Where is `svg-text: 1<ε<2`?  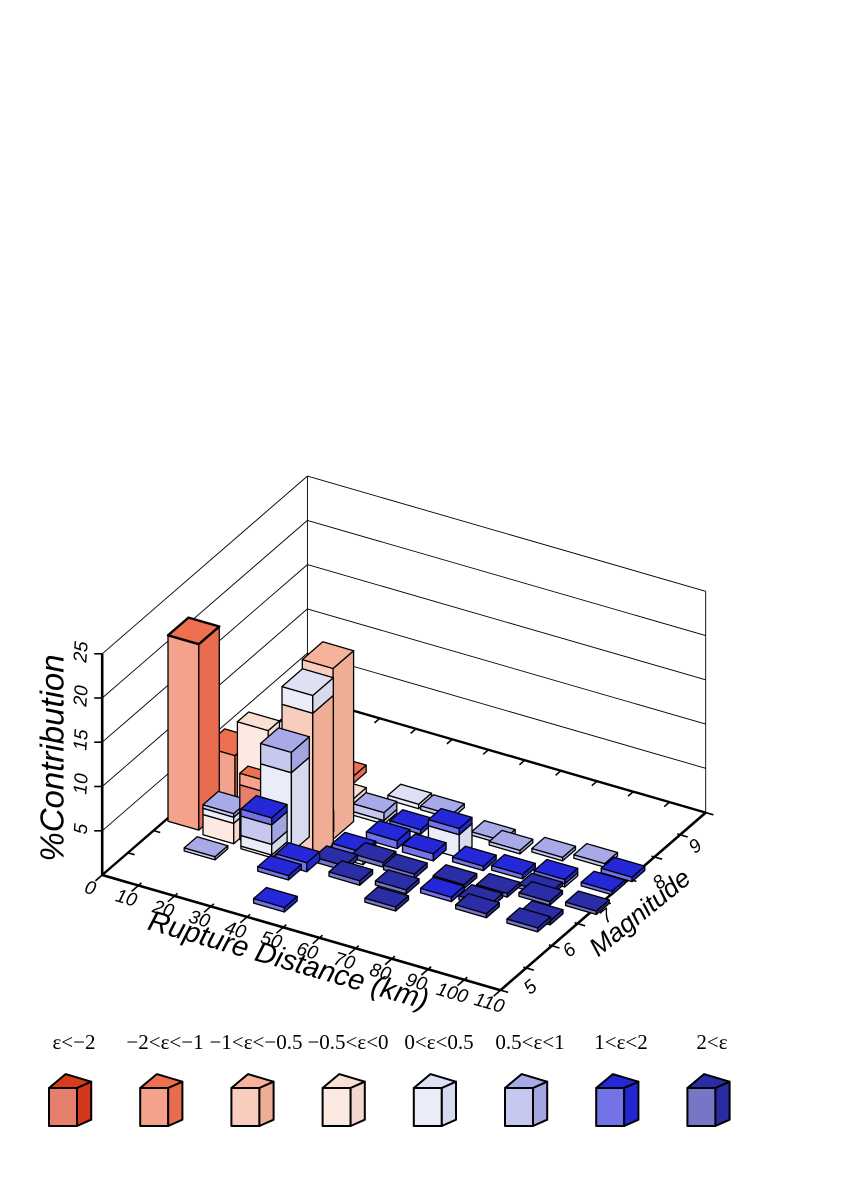 svg-text: 1<ε<2 is located at coordinates (621, 1042).